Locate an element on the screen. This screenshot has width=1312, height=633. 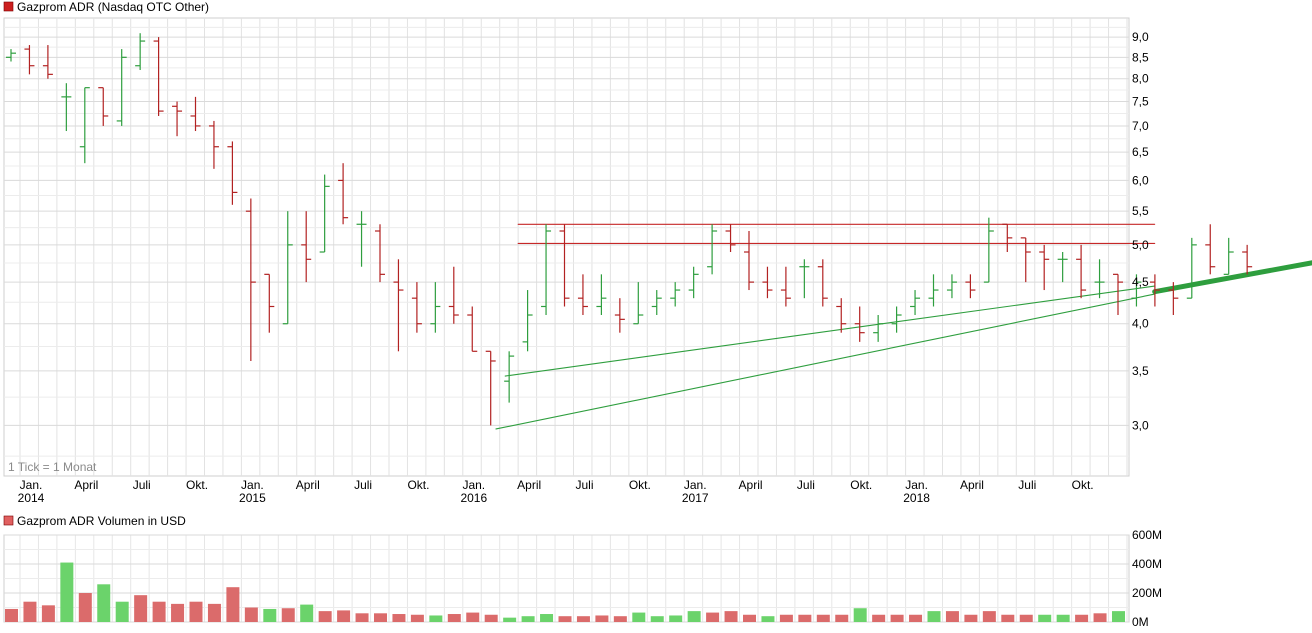
vol-y-tick-label: 400M is located at coordinates (1147, 564).